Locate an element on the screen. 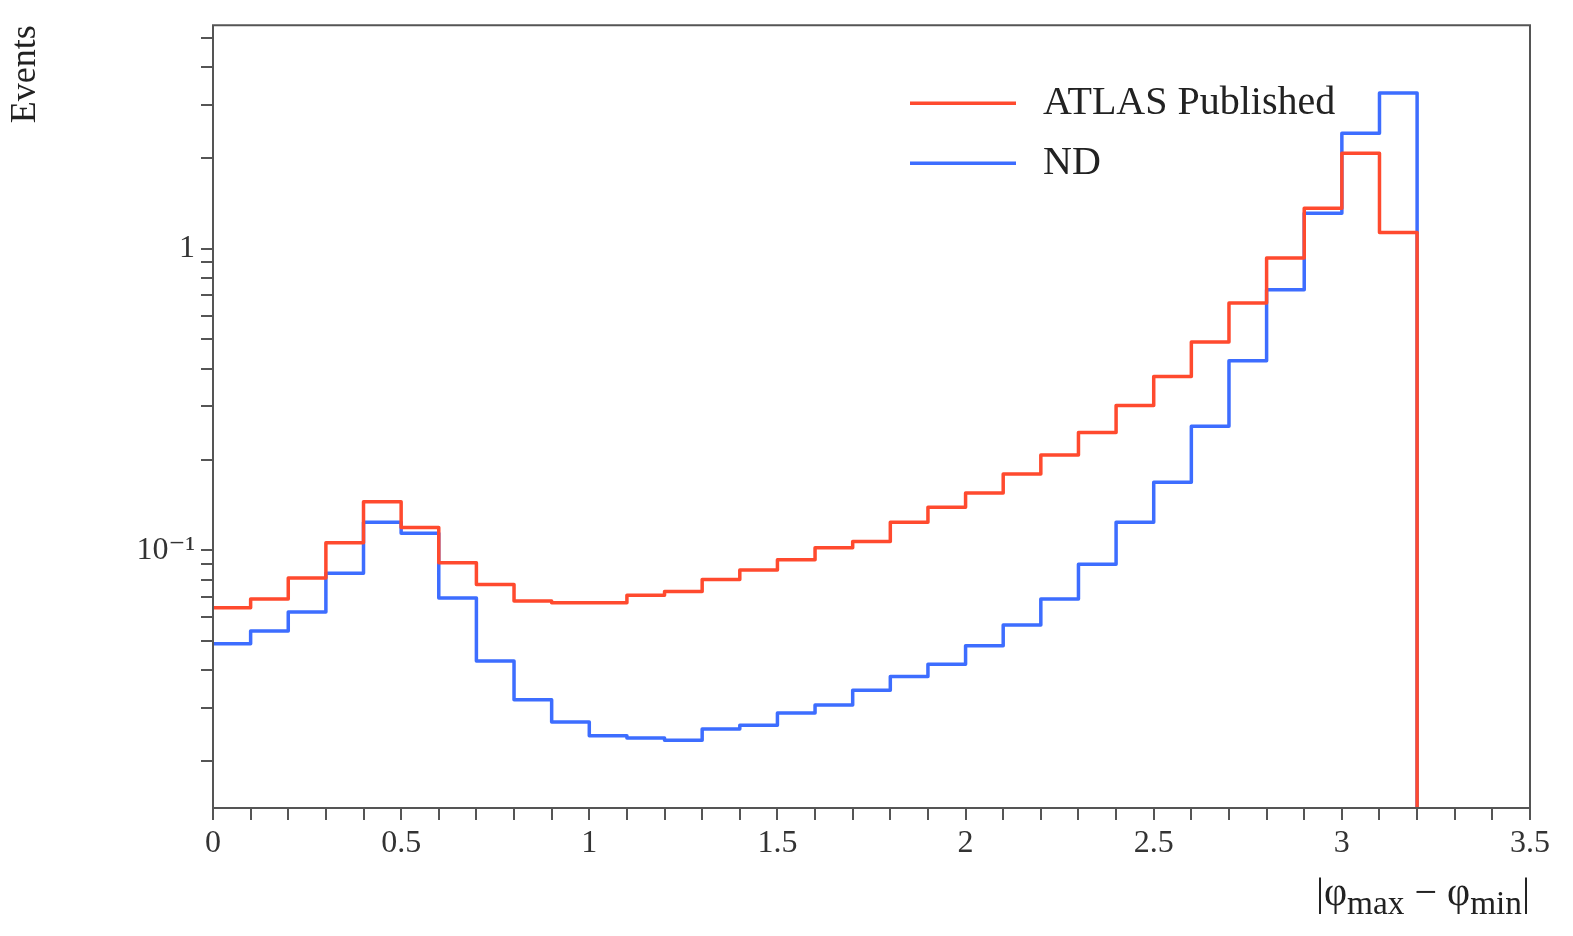 The image size is (1573, 936). legend-label: ATLAS Published is located at coordinates (1189, 100).